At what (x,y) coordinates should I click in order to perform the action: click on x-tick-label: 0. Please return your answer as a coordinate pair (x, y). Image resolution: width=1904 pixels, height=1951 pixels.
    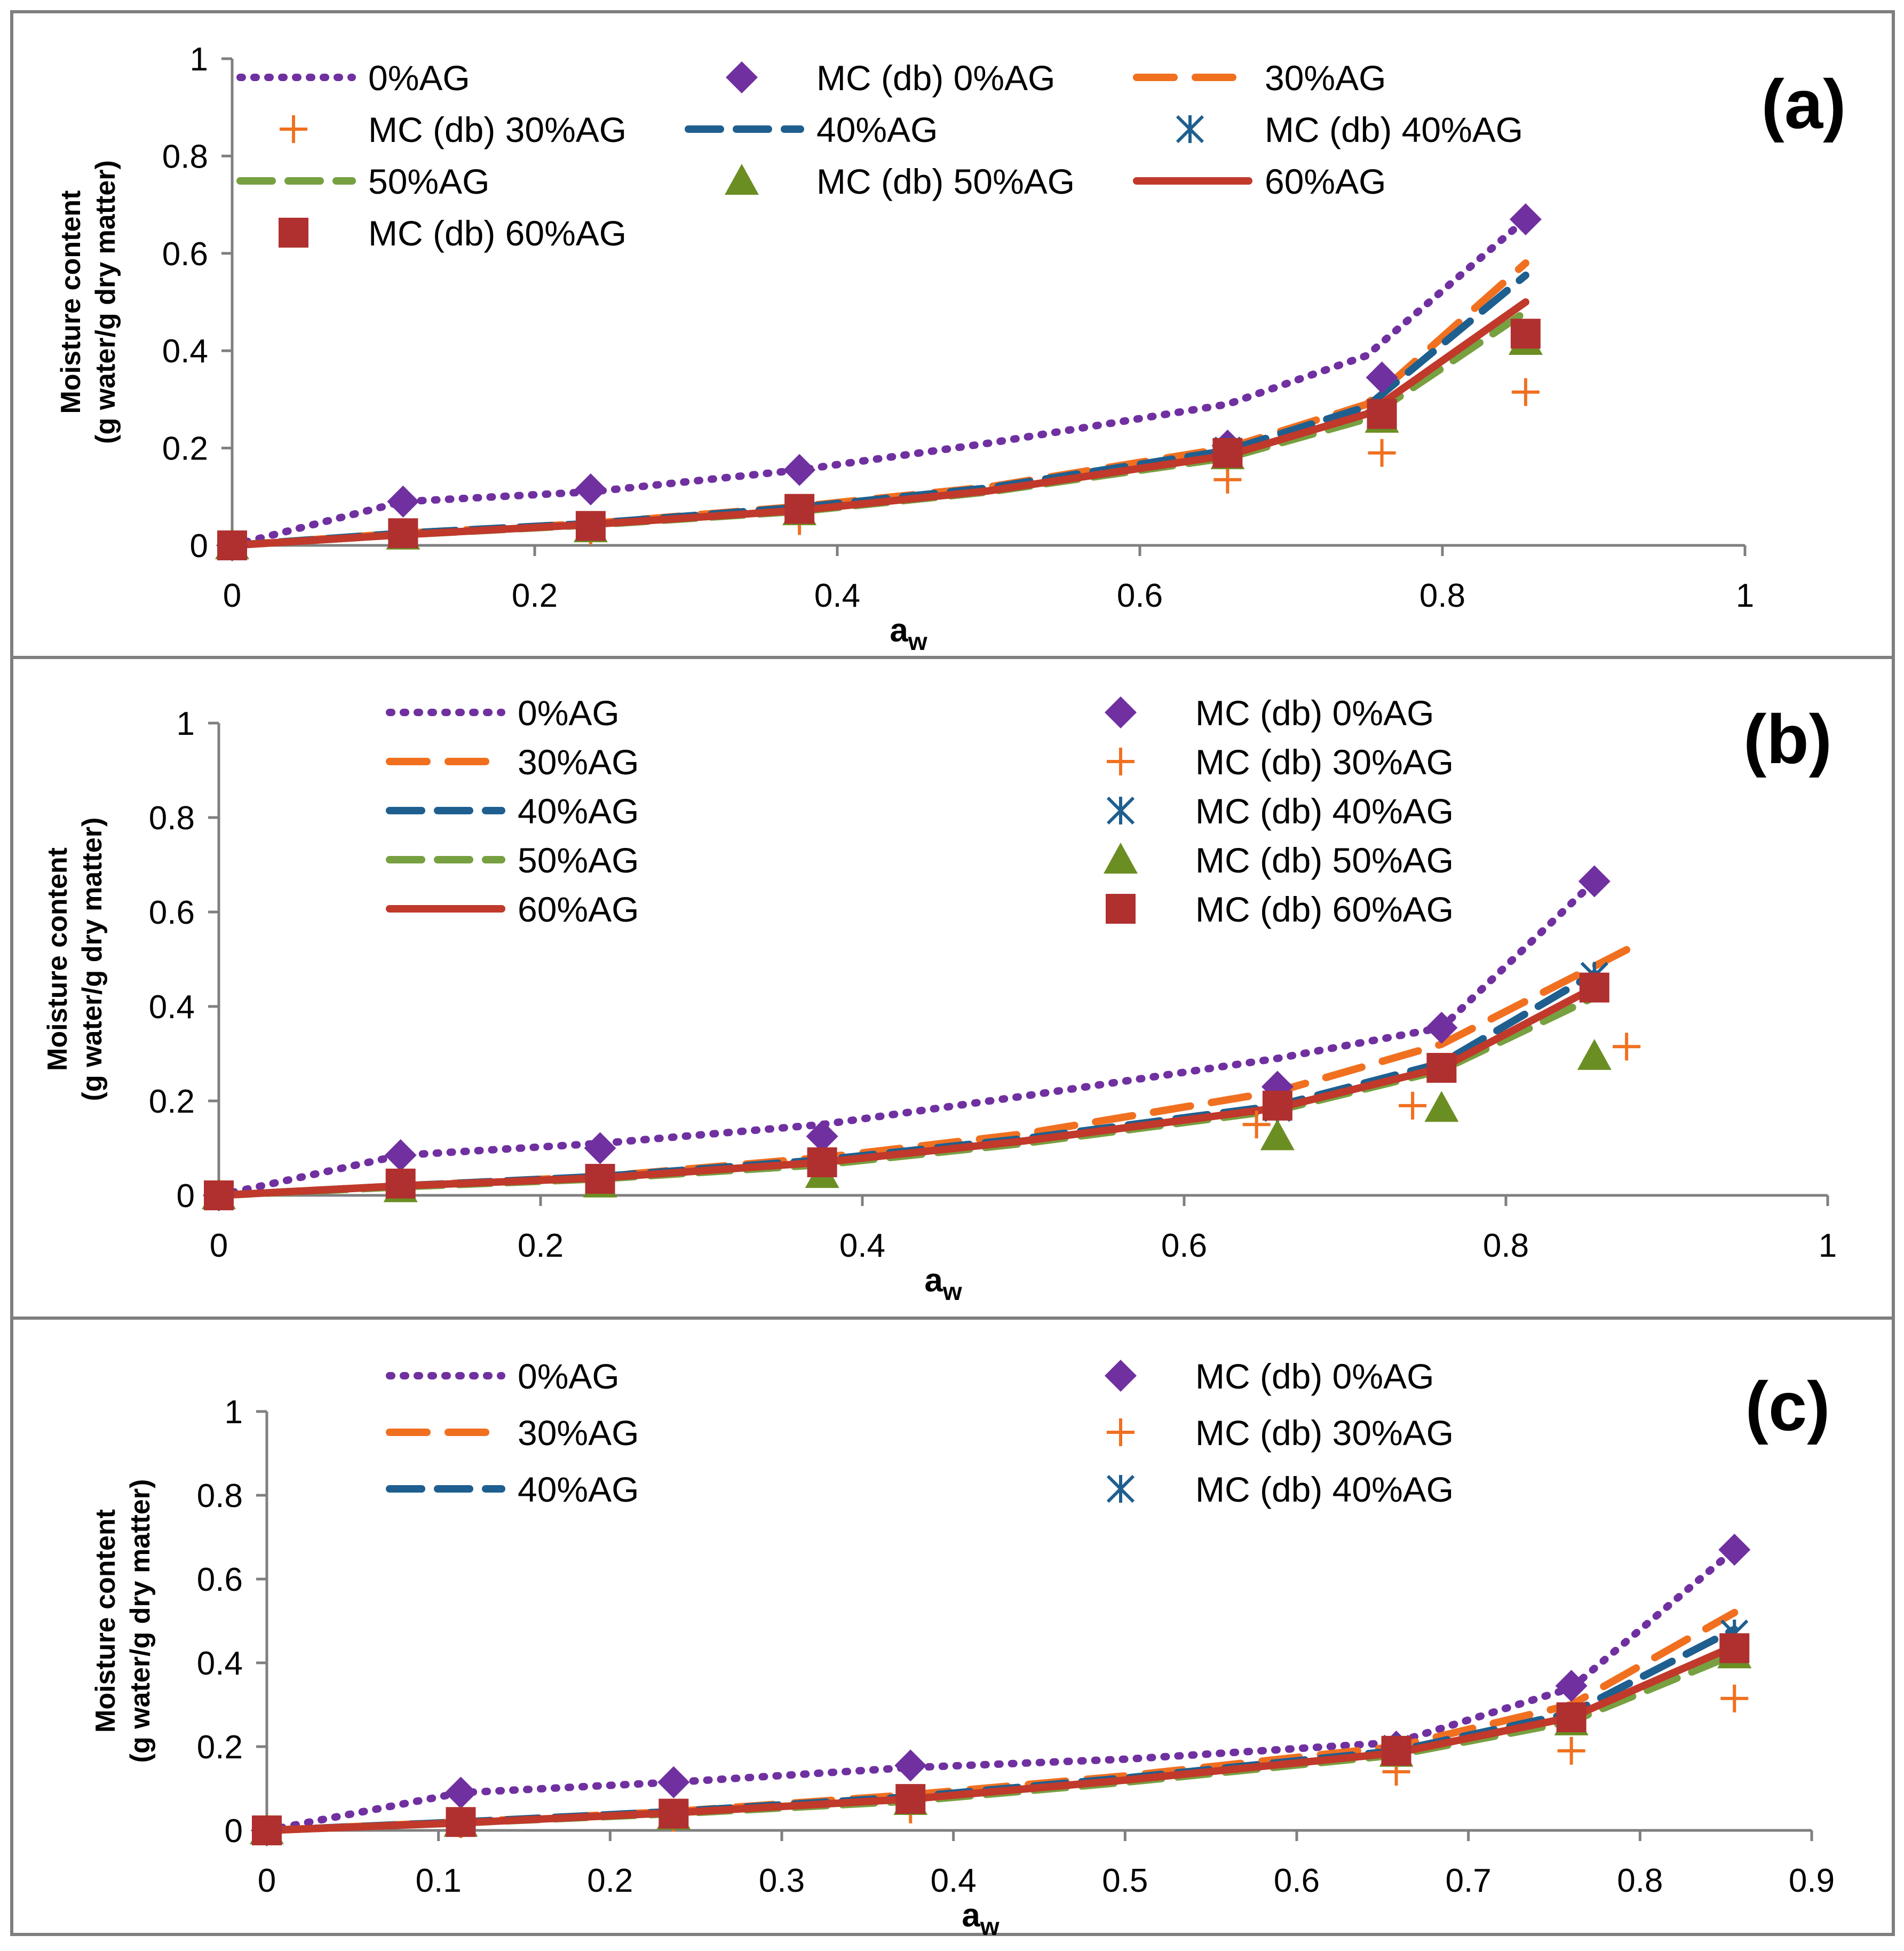
    Looking at the image, I should click on (232, 596).